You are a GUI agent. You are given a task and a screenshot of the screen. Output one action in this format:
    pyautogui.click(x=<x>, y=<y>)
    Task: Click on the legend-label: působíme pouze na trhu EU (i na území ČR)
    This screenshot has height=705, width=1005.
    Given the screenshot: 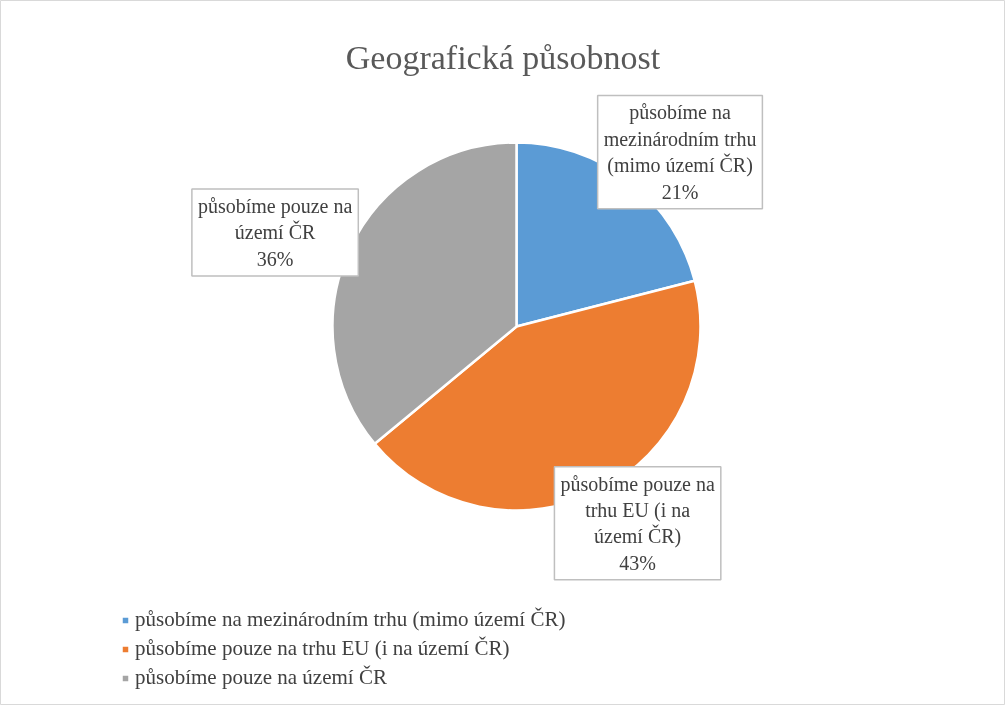 What is the action you would take?
    pyautogui.click(x=322, y=648)
    